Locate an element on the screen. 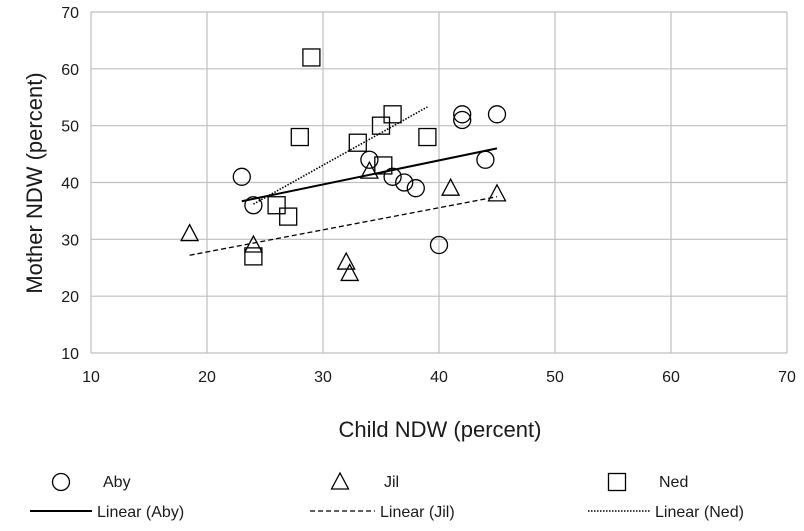  legend-label-ned: Ned is located at coordinates (673, 482).